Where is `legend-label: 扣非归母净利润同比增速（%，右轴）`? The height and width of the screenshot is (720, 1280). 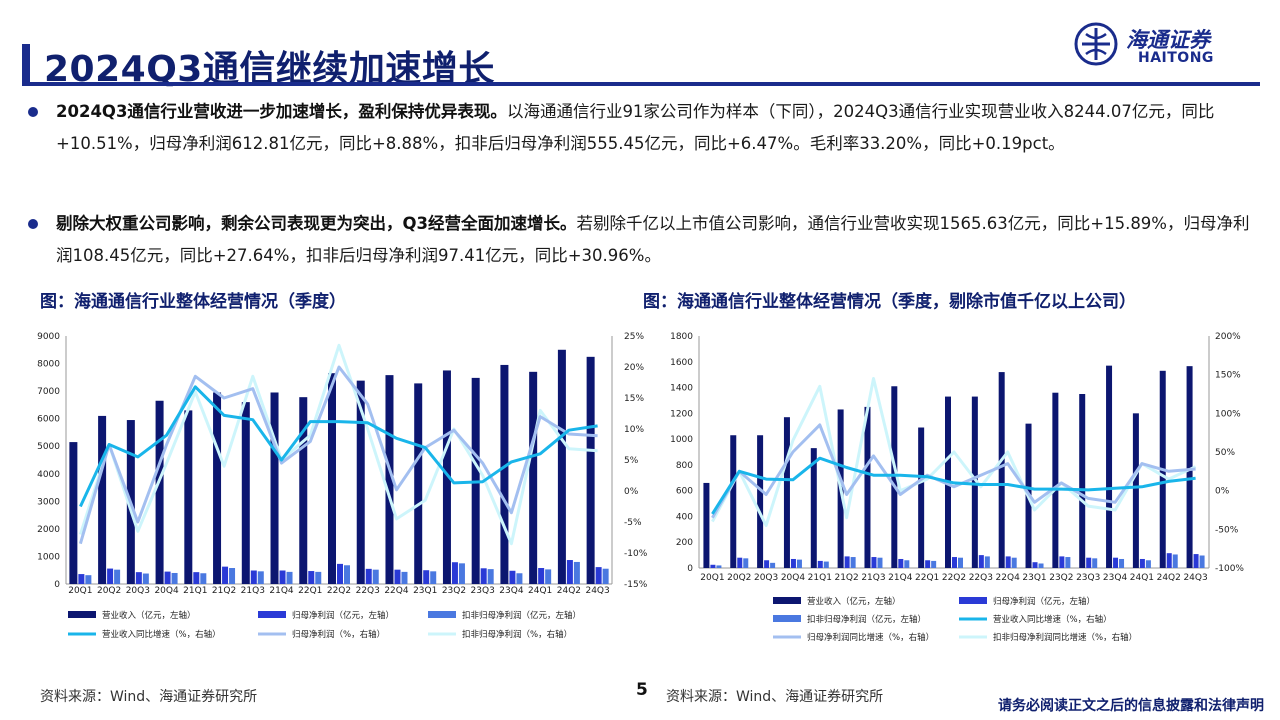 legend-label: 扣非归母净利润同比增速（%，右轴） is located at coordinates (1065, 637).